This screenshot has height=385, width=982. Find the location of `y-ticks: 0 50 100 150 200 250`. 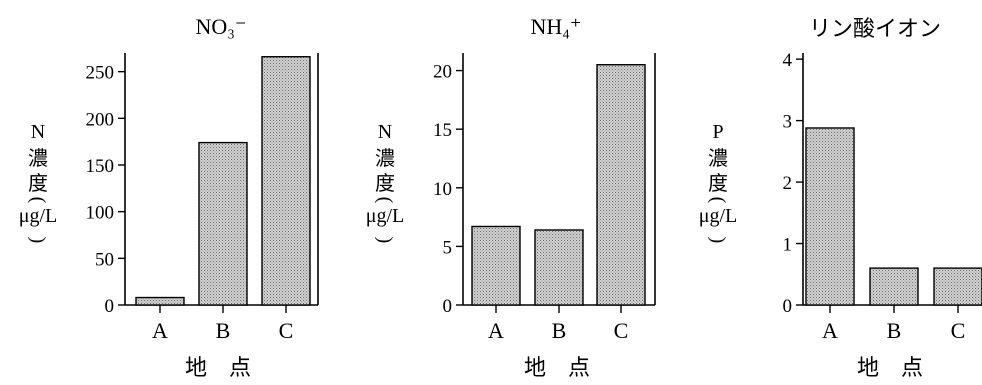

y-ticks: 0 50 100 150 200 250 is located at coordinates (105, 190).